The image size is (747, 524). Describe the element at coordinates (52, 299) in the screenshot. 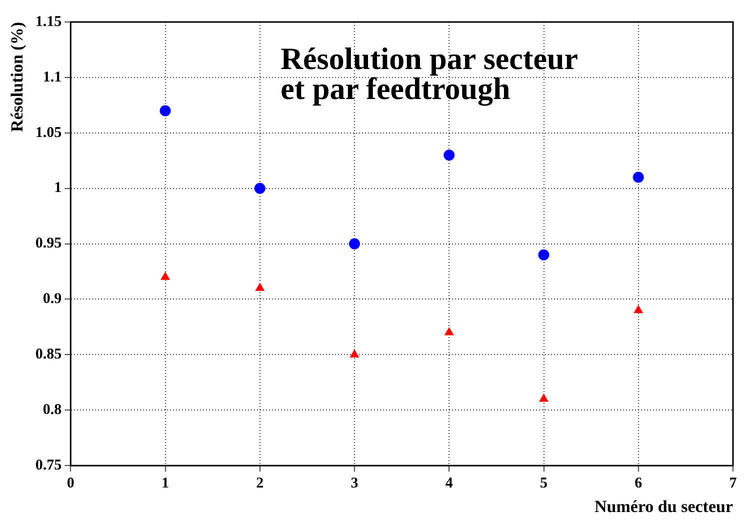

I see `y-tick-label: 0.9` at that location.